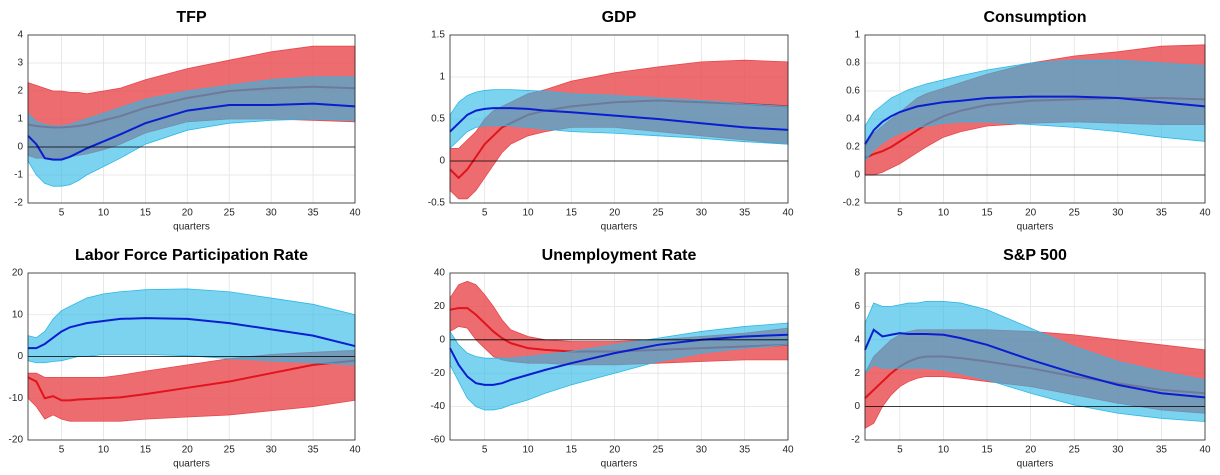  What do you see at coordinates (853, 91) in the screenshot?
I see `y-tick-label: 0.6` at bounding box center [853, 91].